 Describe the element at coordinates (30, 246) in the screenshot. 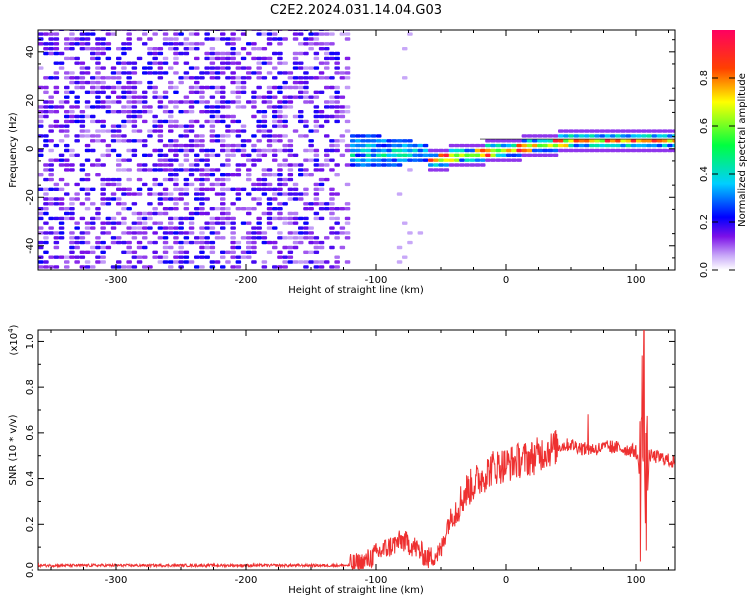

I see `y-tick-label: -40` at that location.